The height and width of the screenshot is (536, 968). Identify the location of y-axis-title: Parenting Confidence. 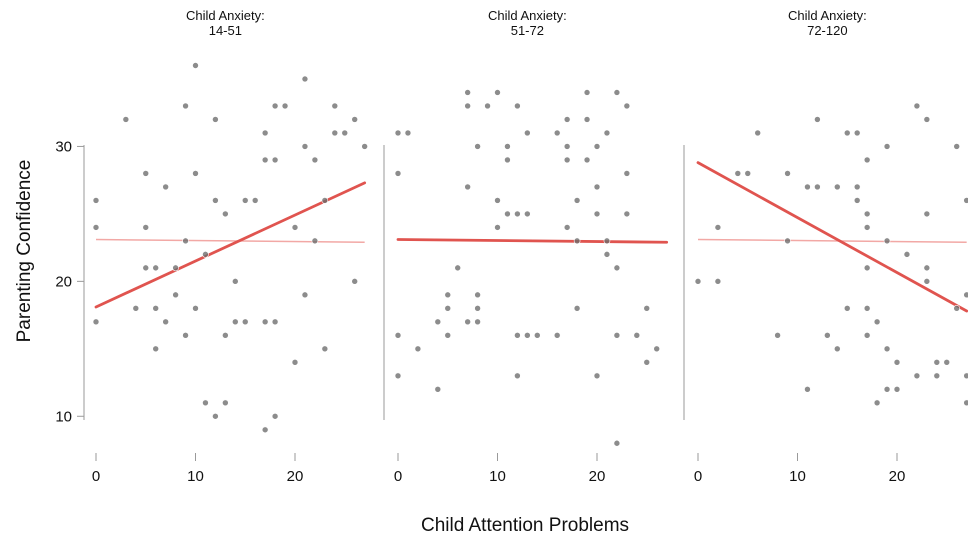
(24, 251).